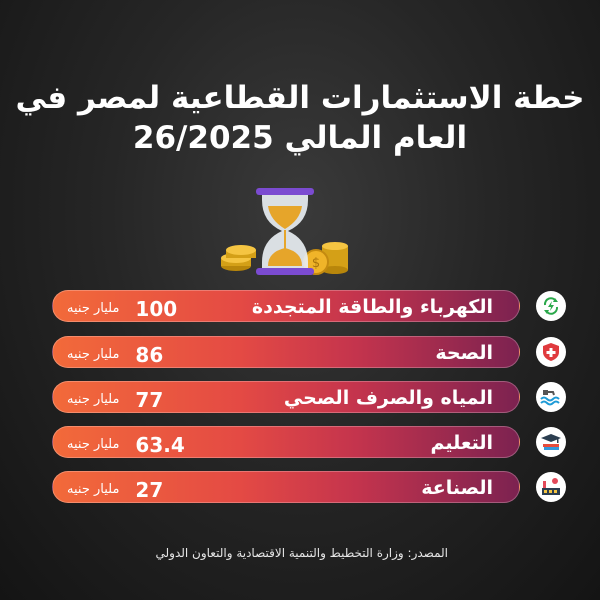  What do you see at coordinates (286, 442) in the screenshot?
I see `bar-row: التعليم 63.4 مليار جنيه` at bounding box center [286, 442].